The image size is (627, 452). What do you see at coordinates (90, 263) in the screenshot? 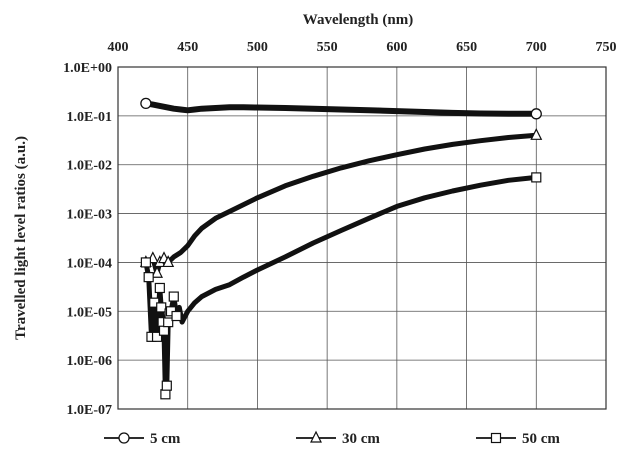
I see `y-tick-label: 1.0E-04` at bounding box center [90, 263].